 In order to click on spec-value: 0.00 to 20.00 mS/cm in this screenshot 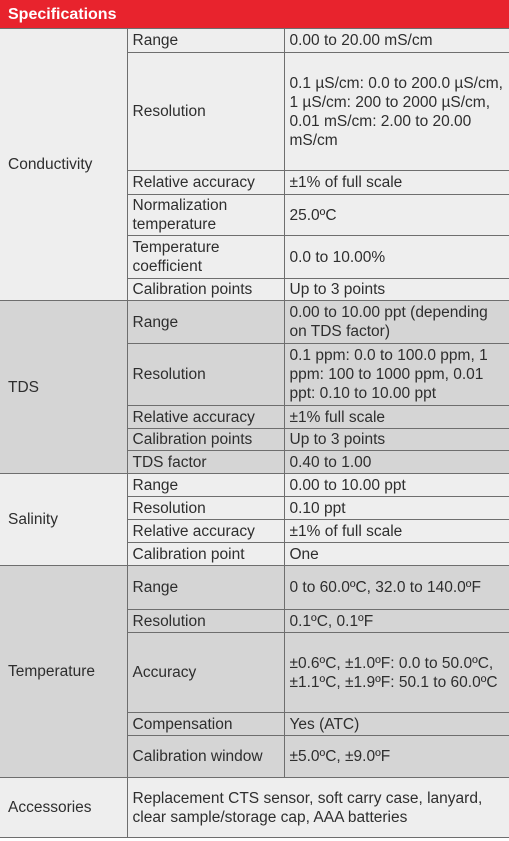, I will do `click(396, 40)`.